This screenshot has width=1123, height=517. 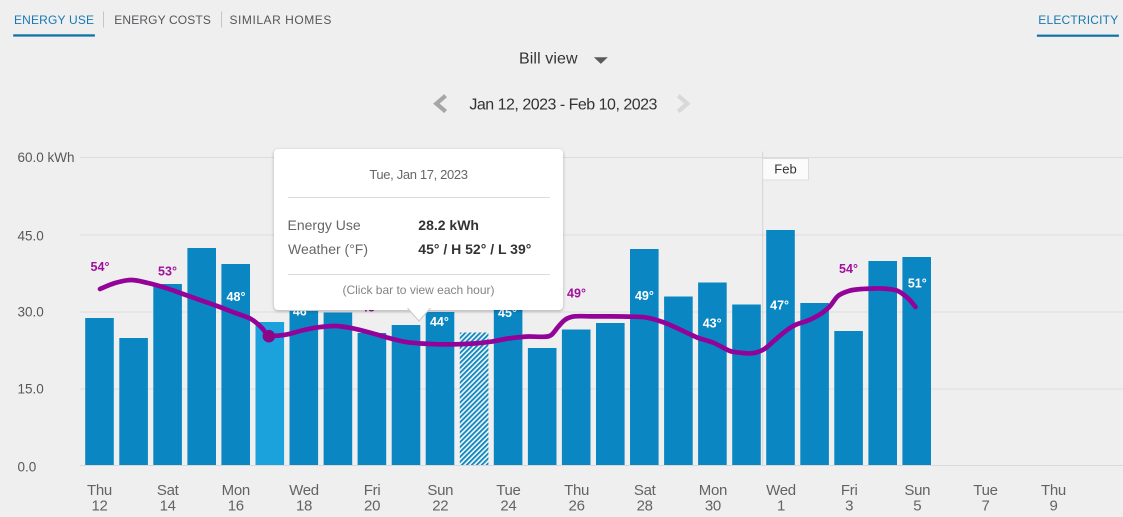 I want to click on svg-text: 45°, so click(x=507, y=313).